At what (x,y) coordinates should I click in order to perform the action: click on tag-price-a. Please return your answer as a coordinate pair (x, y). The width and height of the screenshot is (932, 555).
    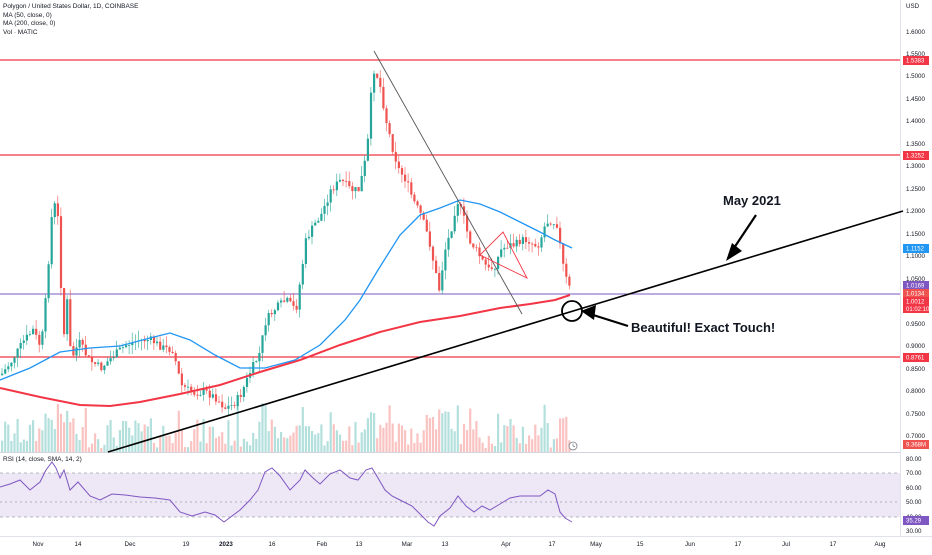
    Looking at the image, I should click on (916, 305).